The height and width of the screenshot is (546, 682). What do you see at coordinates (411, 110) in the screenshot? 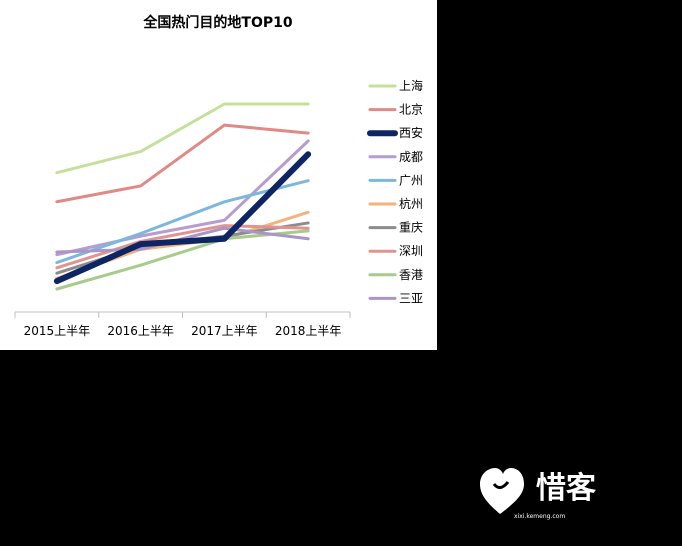
I see `legend-label: 北京` at bounding box center [411, 110].